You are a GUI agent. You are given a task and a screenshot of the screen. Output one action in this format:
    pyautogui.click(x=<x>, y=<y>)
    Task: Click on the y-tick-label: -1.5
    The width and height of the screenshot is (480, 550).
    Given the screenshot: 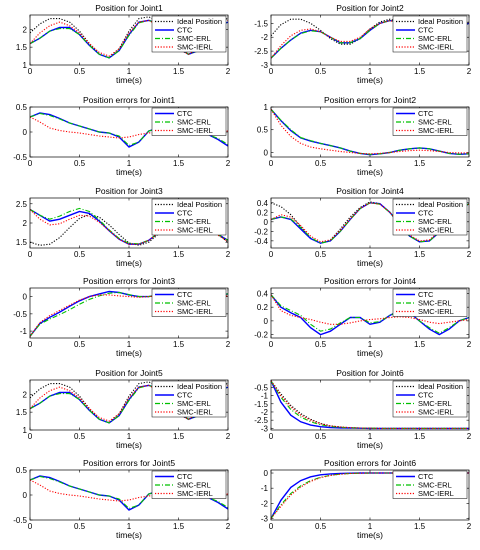 What is the action you would take?
    pyautogui.click(x=261, y=404)
    